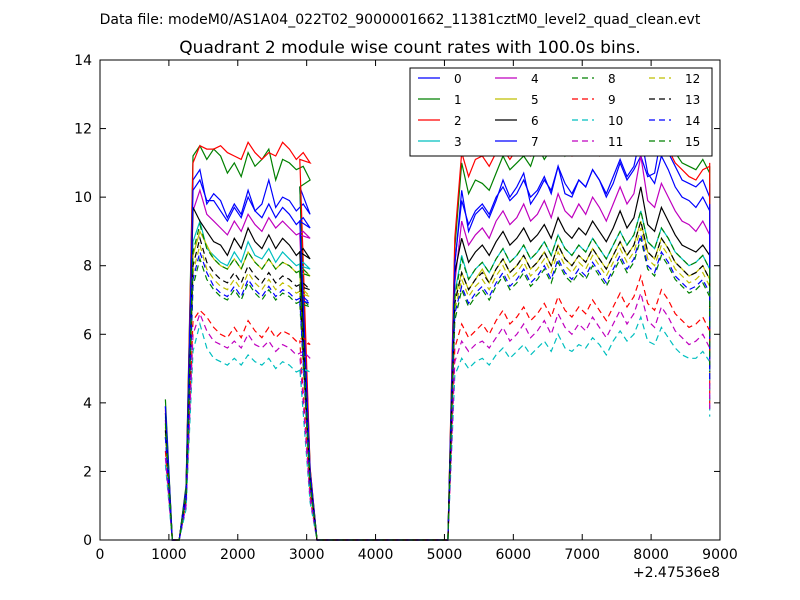 The height and width of the screenshot is (600, 800). I want to click on legend-label: 5, so click(535, 100).